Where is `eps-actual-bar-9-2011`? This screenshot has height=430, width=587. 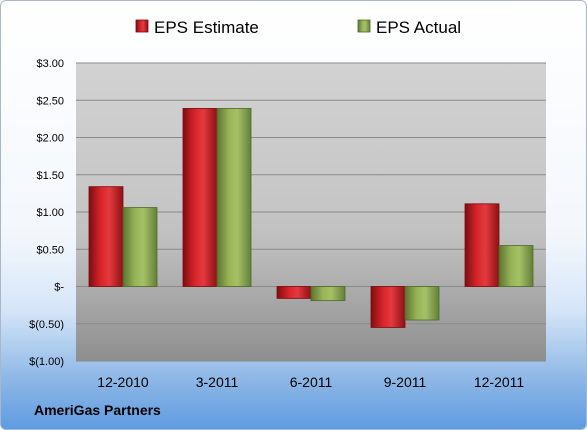
eps-actual-bar-9-2011 is located at coordinates (422, 303).